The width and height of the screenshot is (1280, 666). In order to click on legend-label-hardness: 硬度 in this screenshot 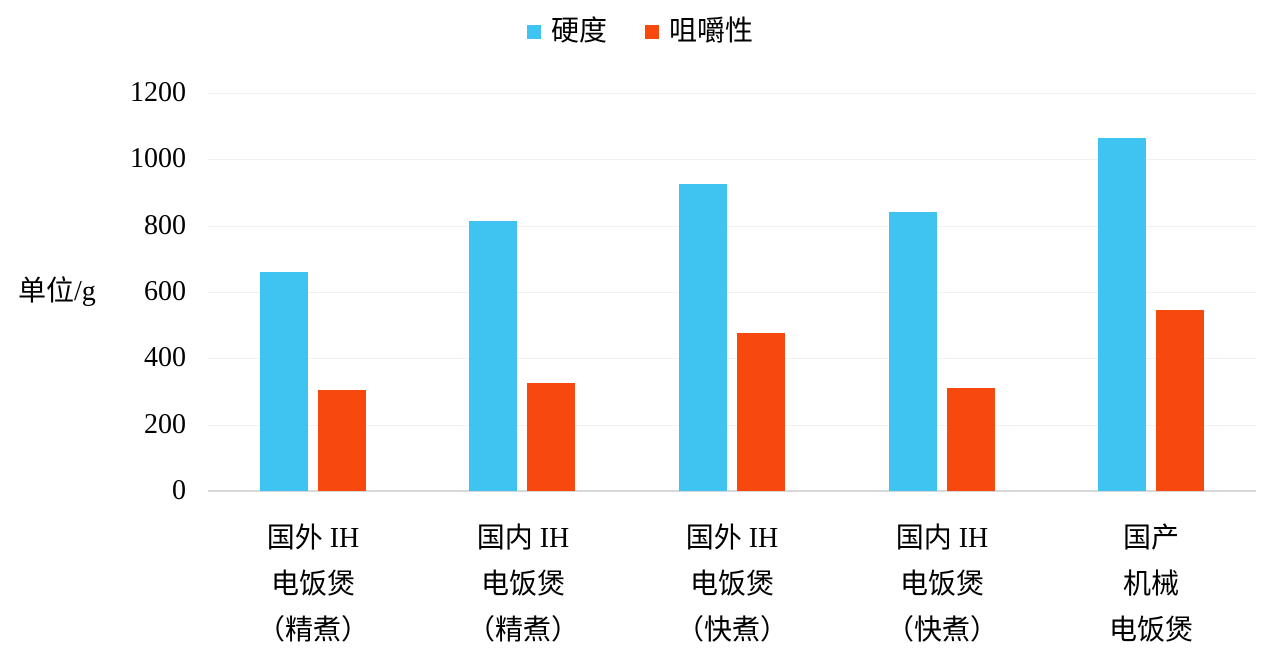, I will do `click(578, 31)`.